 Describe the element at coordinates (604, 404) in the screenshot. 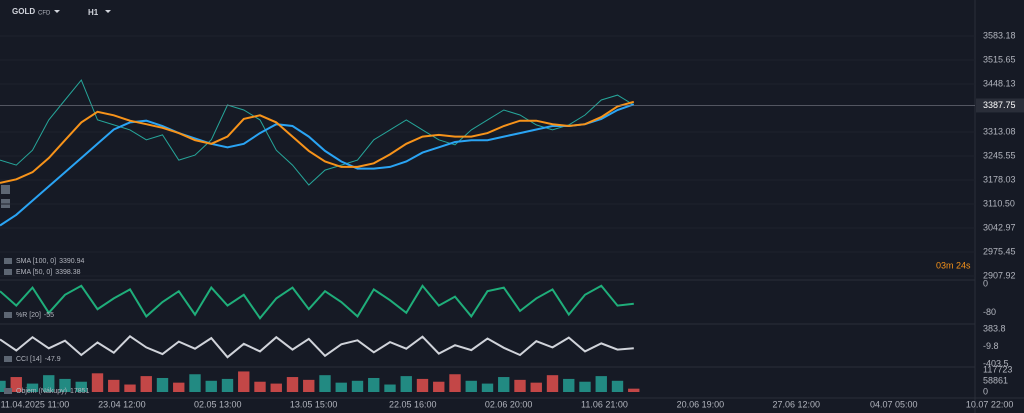

I see `x-tick-label: 11.06 21:00` at that location.